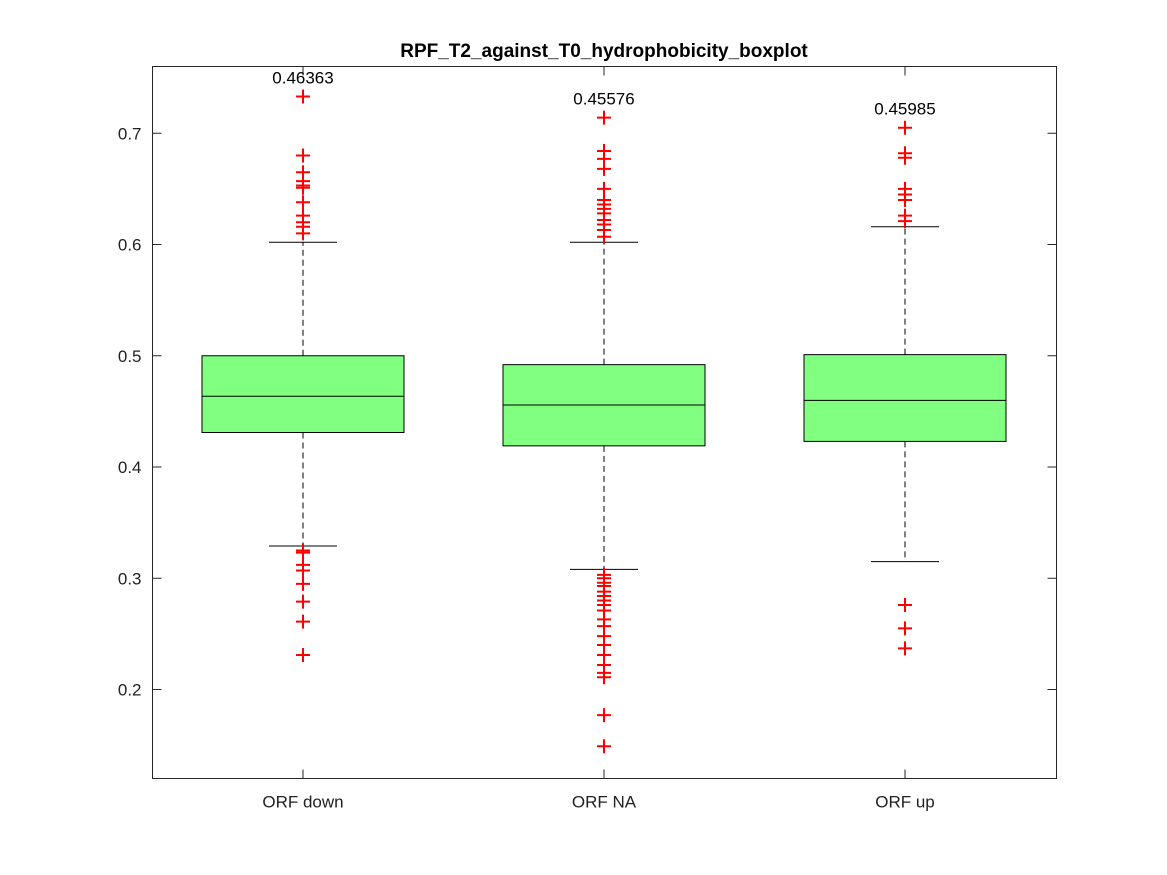  Describe the element at coordinates (302, 78) in the screenshot. I see `median-value-label: 0.46363` at that location.